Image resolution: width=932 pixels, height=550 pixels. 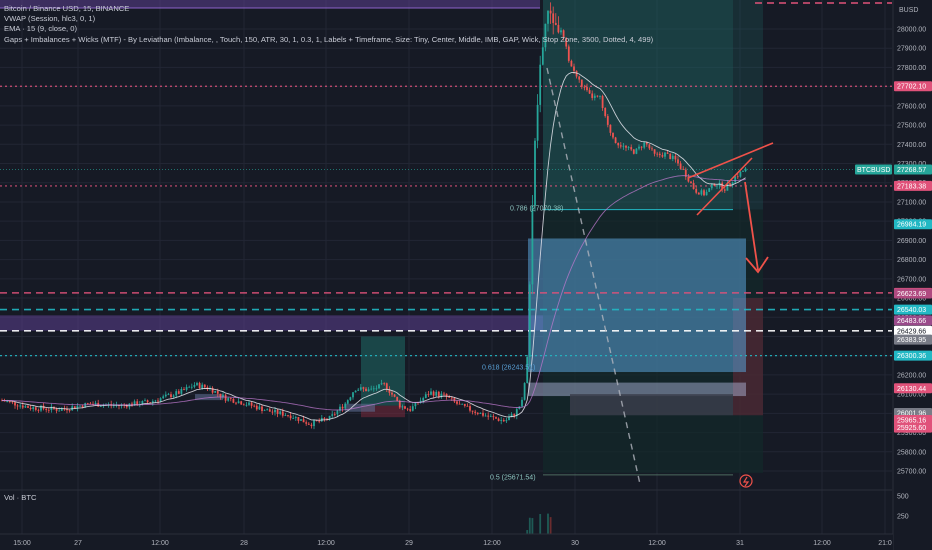 I want to click on price-tick-label: 26800.00, so click(x=911, y=260).